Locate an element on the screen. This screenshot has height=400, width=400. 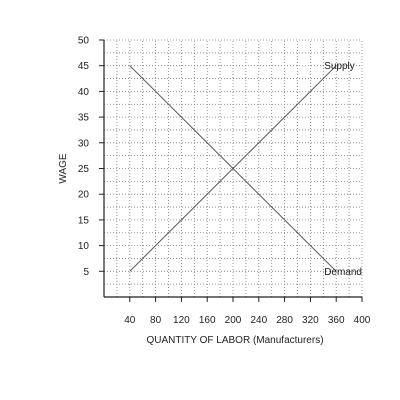
y-tick-label: 5 is located at coordinates (86, 272).